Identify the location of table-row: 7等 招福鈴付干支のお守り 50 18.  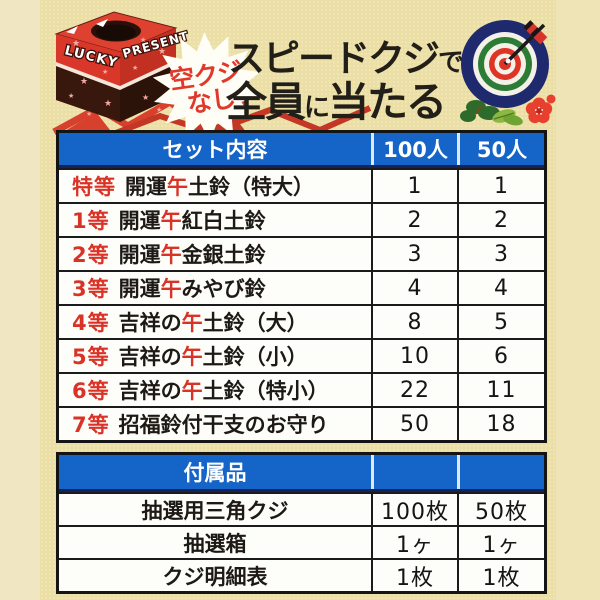
(301, 423).